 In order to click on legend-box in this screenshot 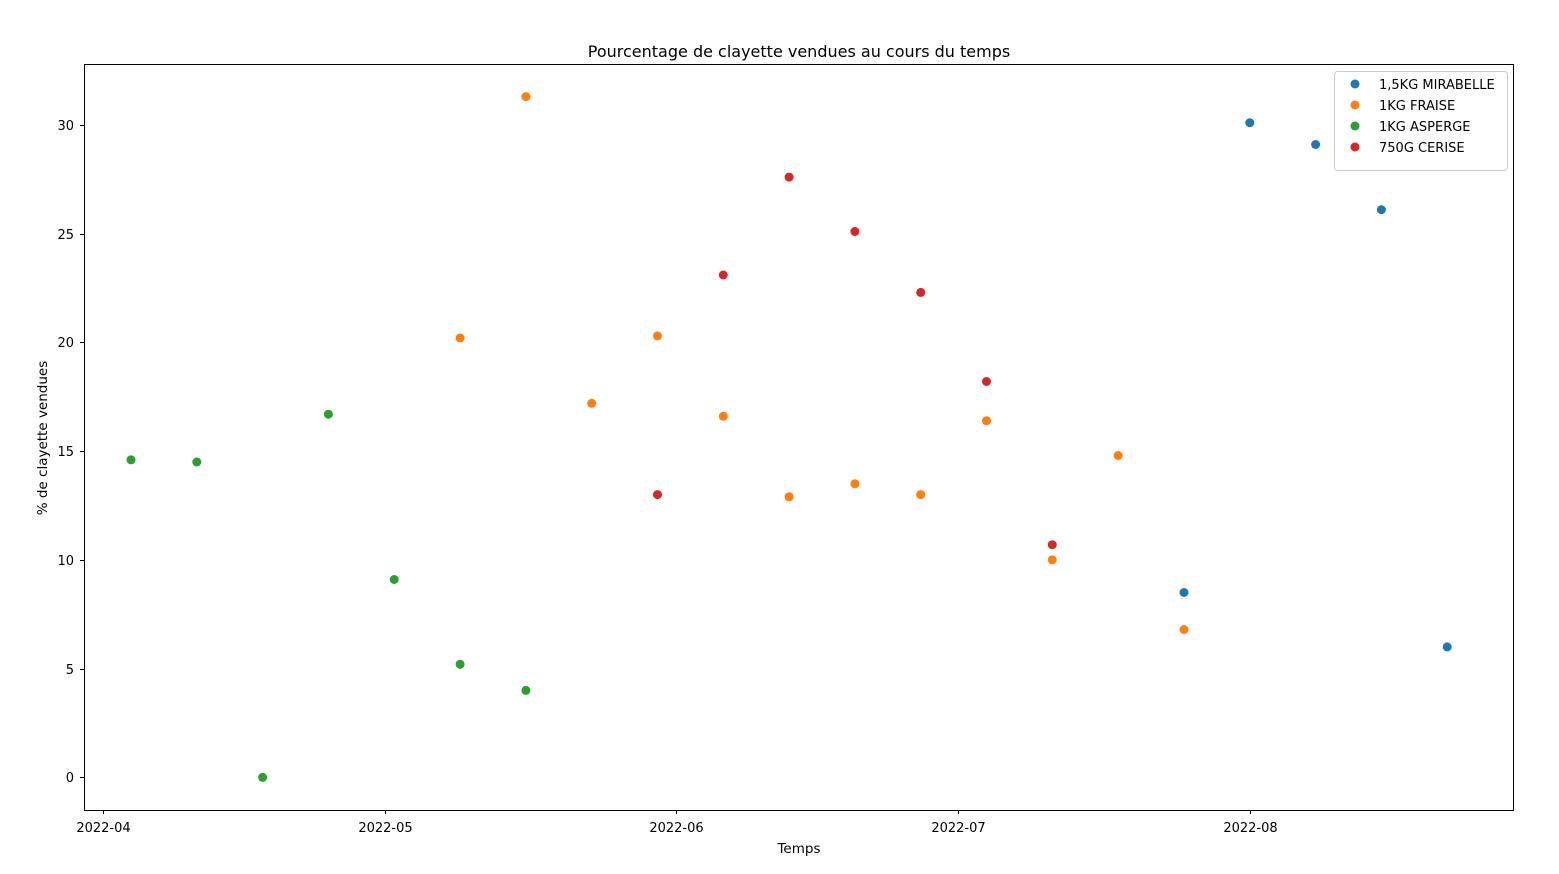, I will do `click(1421, 121)`.